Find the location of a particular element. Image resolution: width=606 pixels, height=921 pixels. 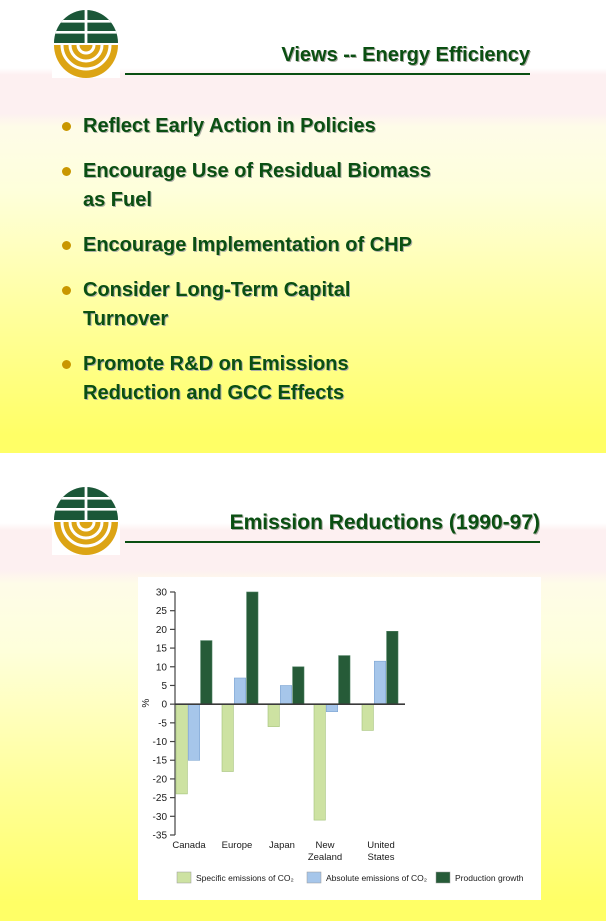

bullet-item: Encourage Implementation of CHP is located at coordinates (312, 245).